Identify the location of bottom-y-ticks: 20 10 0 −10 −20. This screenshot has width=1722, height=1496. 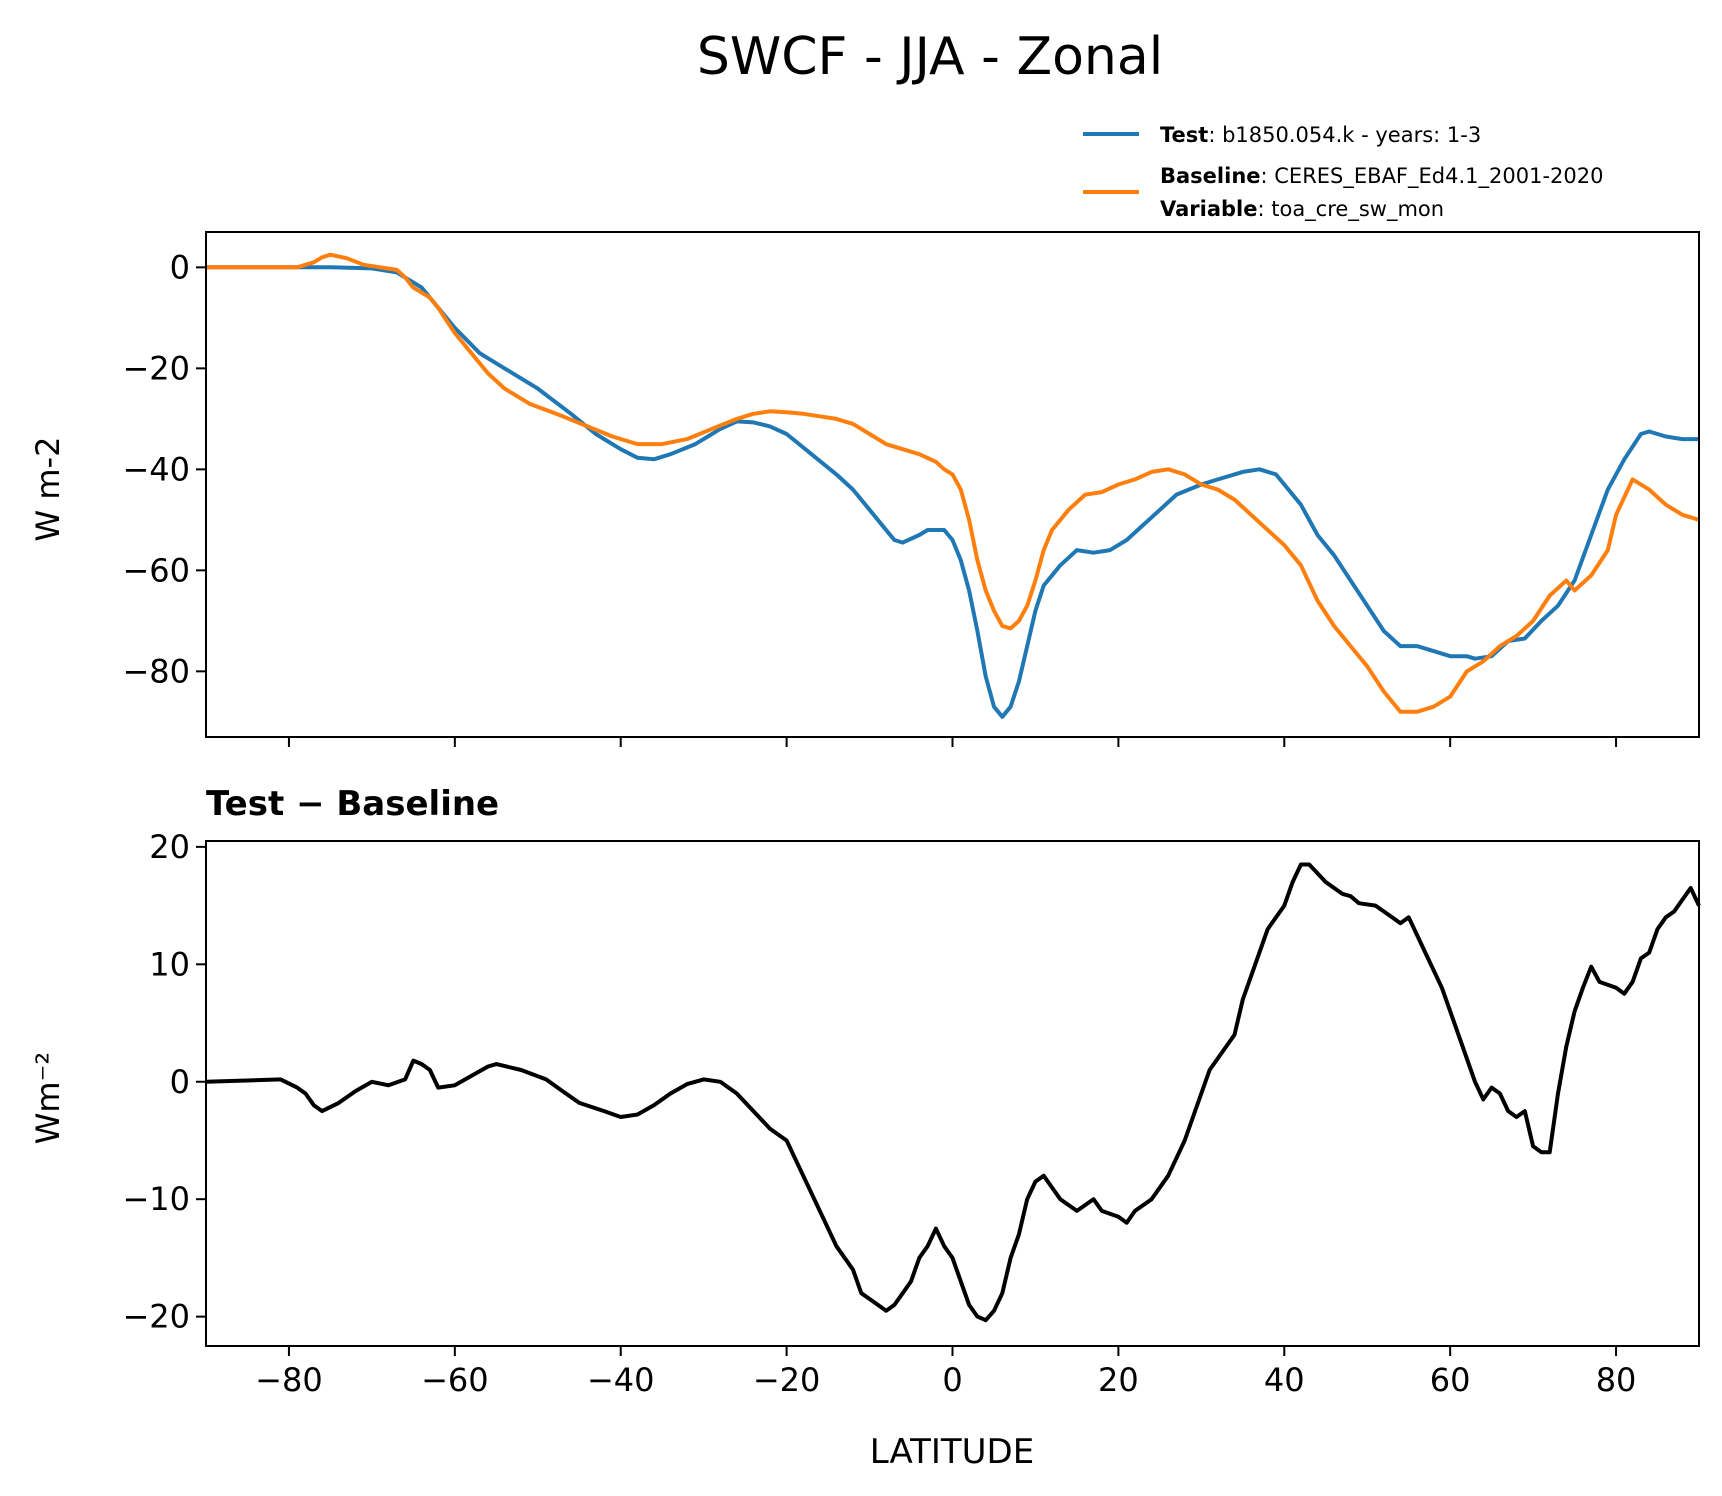
(164, 1082).